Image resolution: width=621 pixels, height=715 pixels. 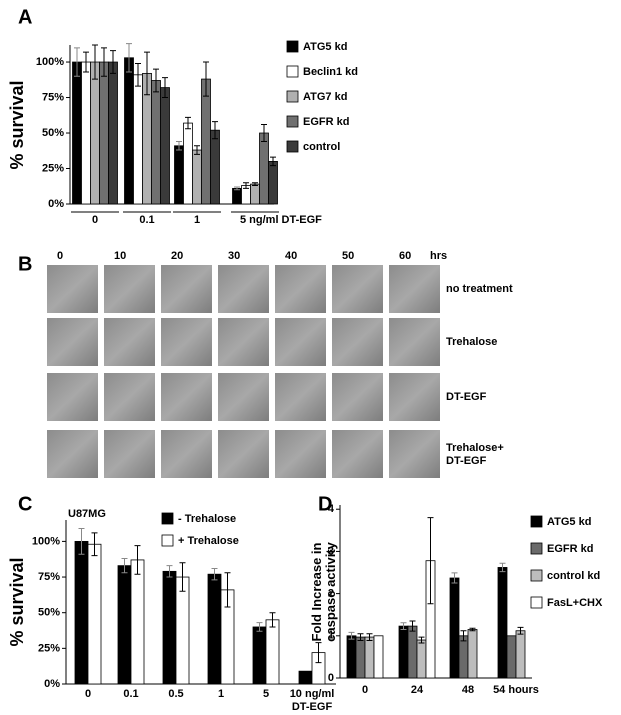 What do you see at coordinates (331, 678) in the screenshot?
I see `y-tick-label: 0` at bounding box center [331, 678].